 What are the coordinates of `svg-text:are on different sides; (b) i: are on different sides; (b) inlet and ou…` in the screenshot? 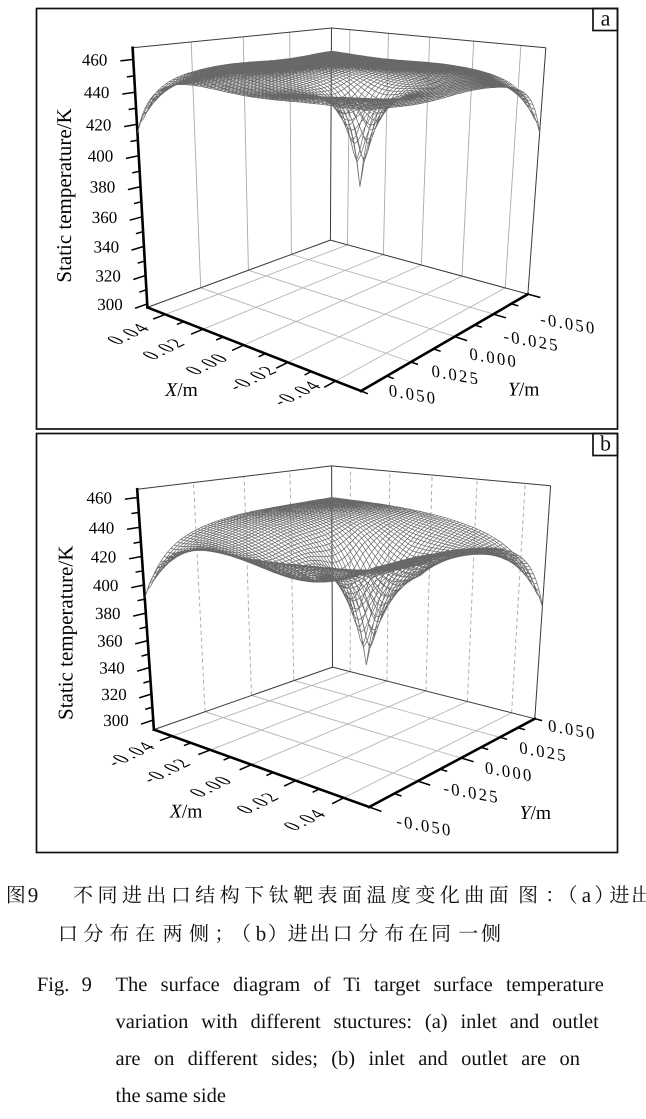 It's located at (348, 1059).